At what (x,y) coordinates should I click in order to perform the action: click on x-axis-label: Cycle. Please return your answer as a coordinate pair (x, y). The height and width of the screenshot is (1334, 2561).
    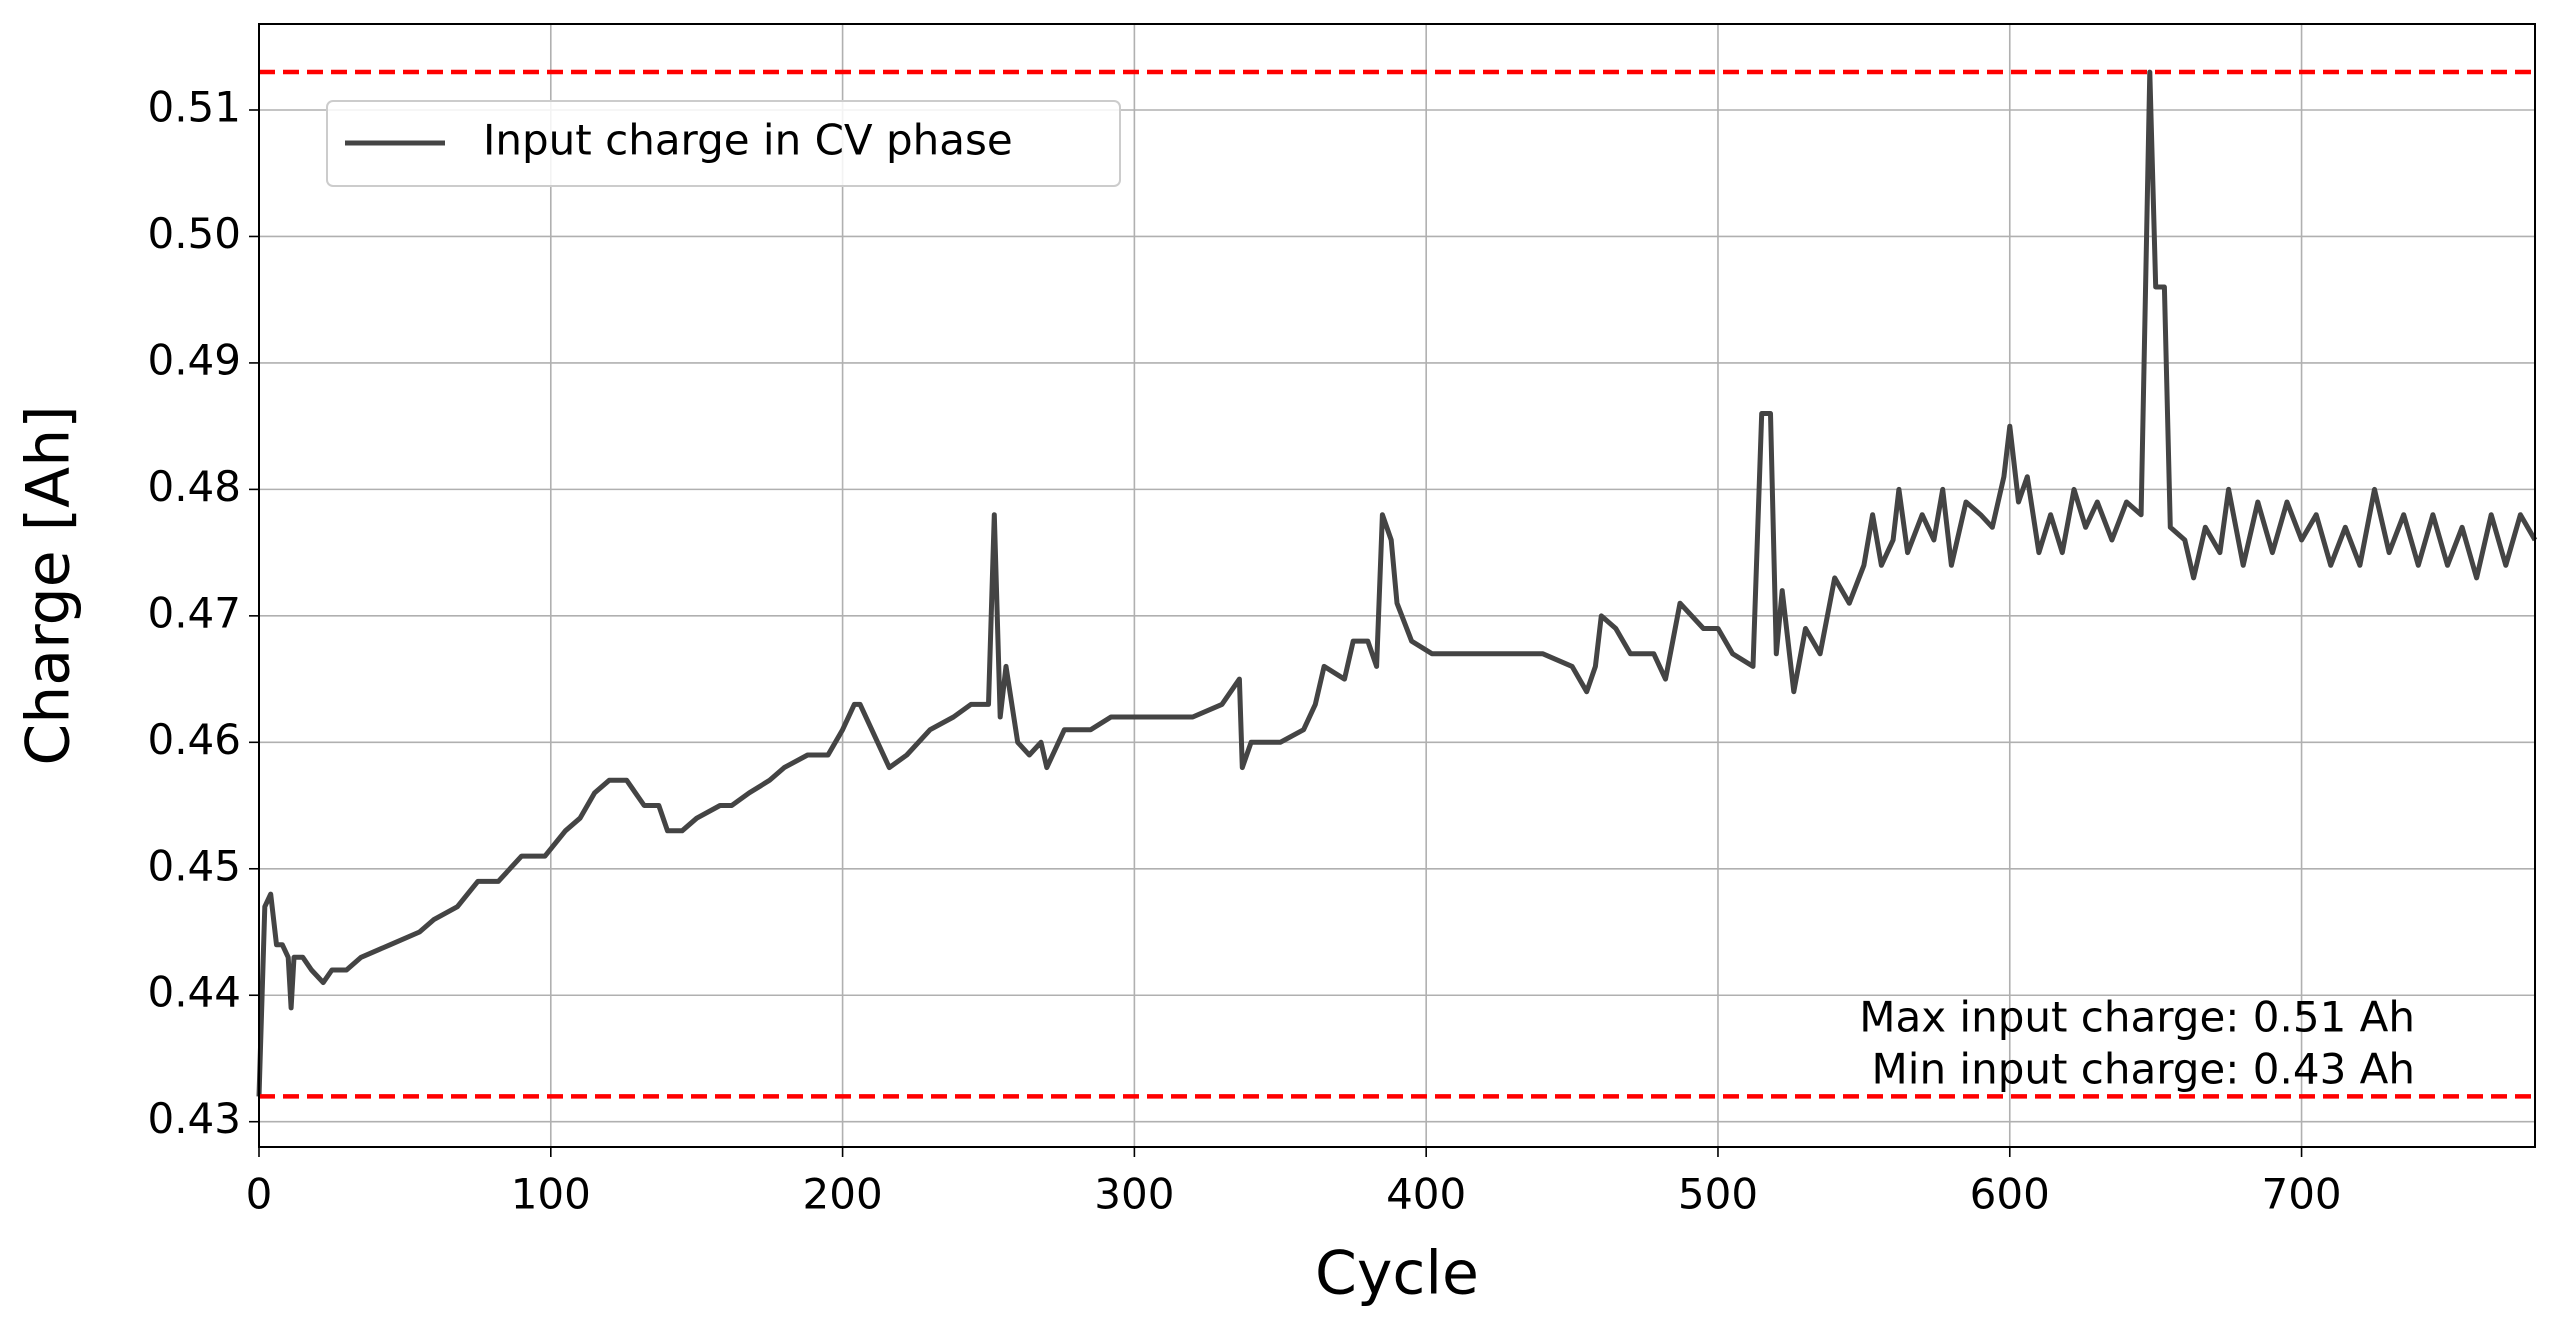
    Looking at the image, I should click on (1397, 1274).